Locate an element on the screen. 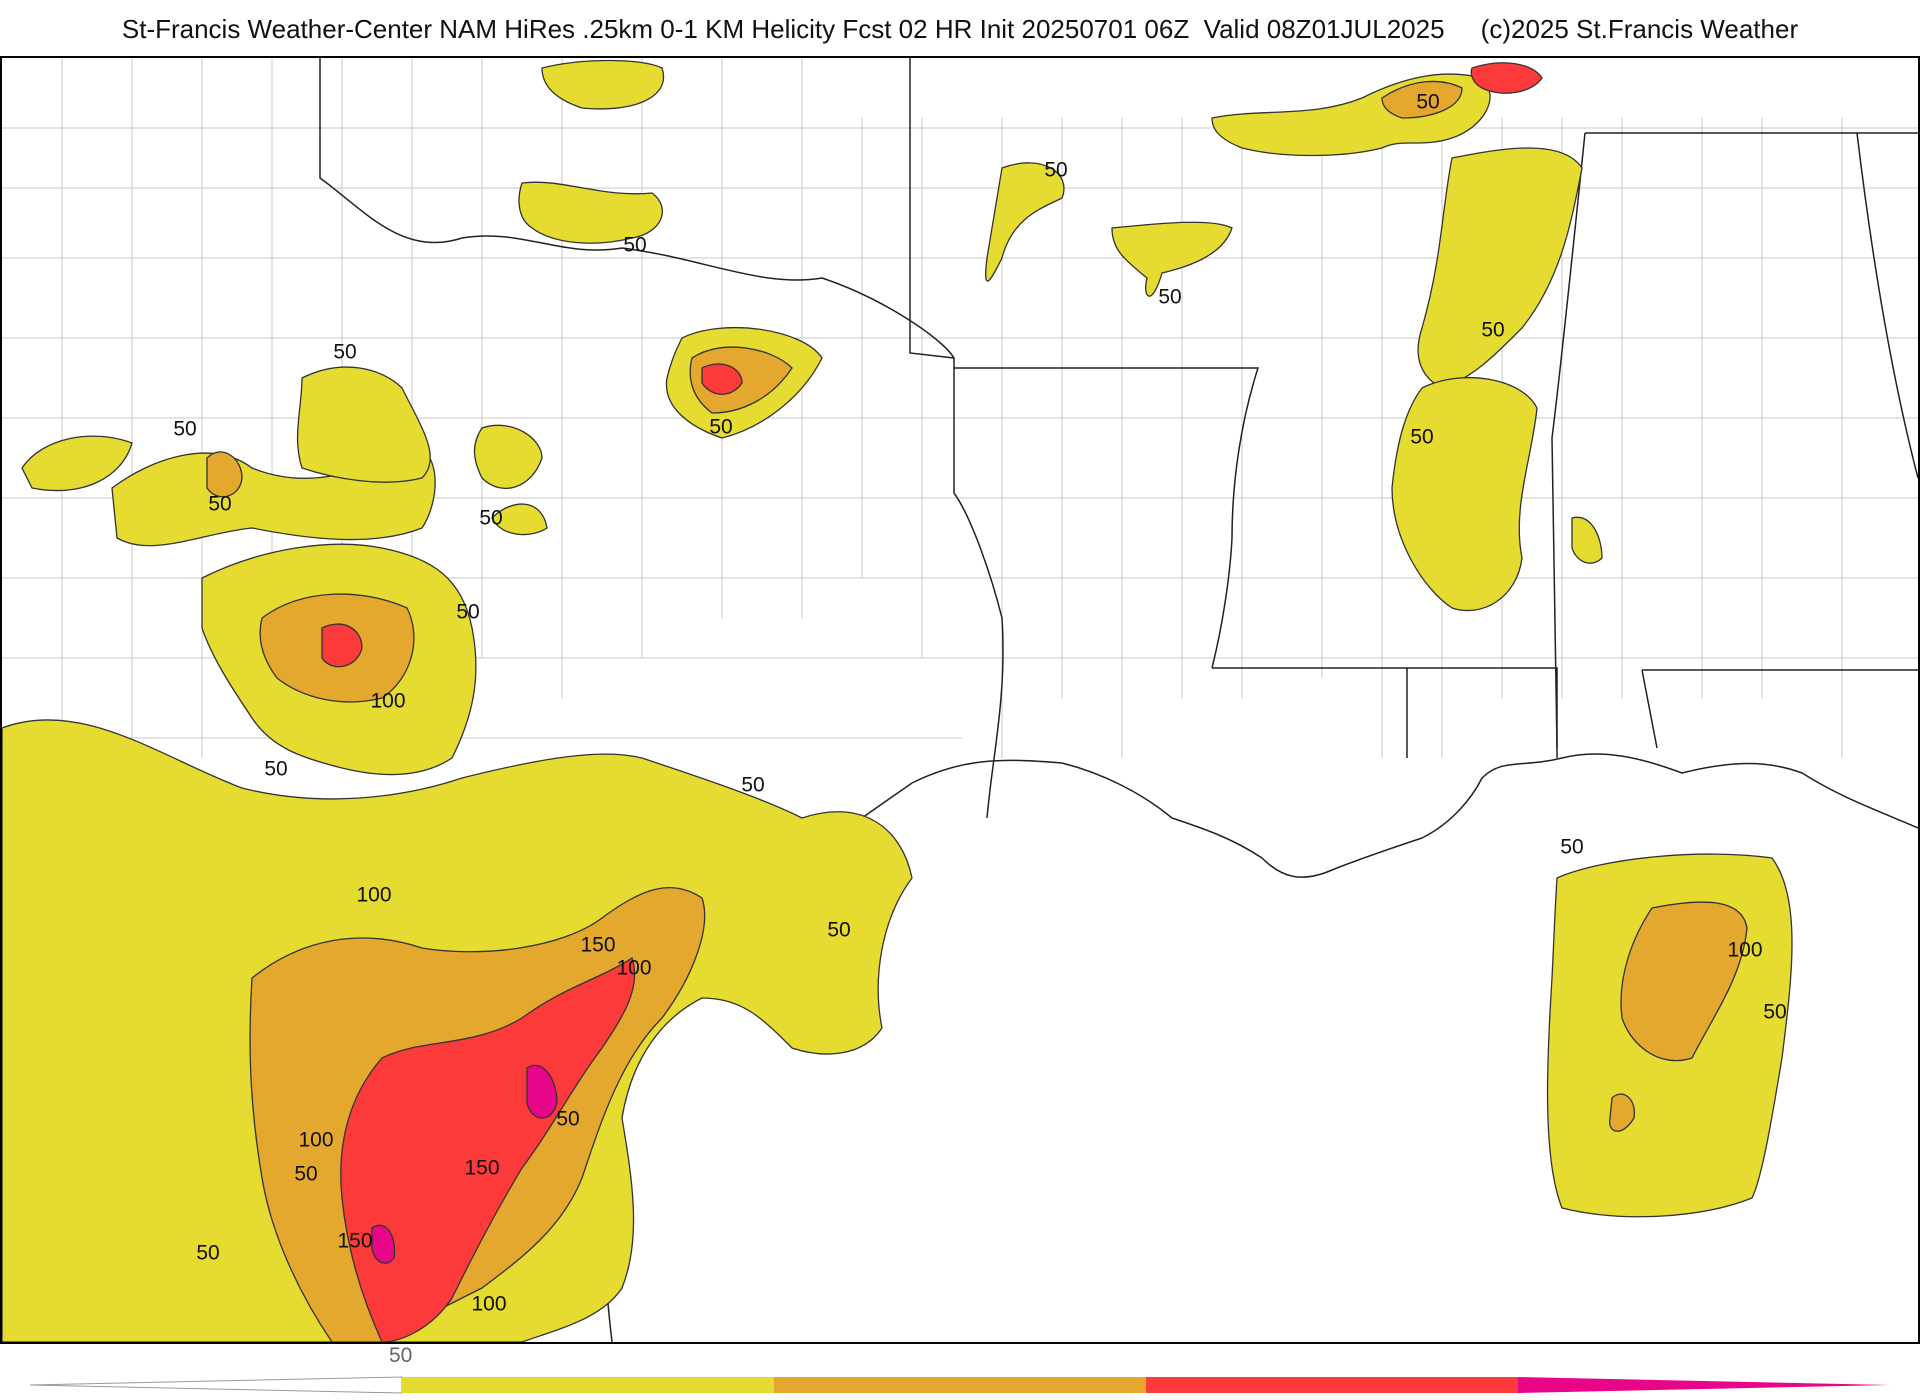  colorbar-high-triangle is located at coordinates (1704, 1385).